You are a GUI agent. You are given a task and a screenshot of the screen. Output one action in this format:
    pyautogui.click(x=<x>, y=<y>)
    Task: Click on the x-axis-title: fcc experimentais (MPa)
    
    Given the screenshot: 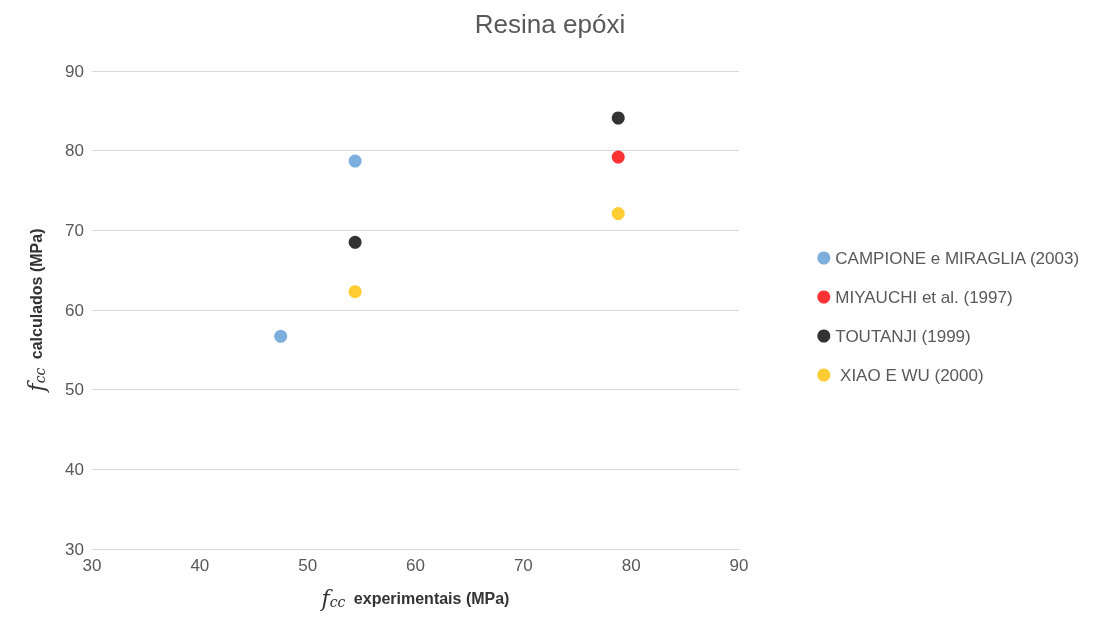 What is the action you would take?
    pyautogui.click(x=414, y=598)
    